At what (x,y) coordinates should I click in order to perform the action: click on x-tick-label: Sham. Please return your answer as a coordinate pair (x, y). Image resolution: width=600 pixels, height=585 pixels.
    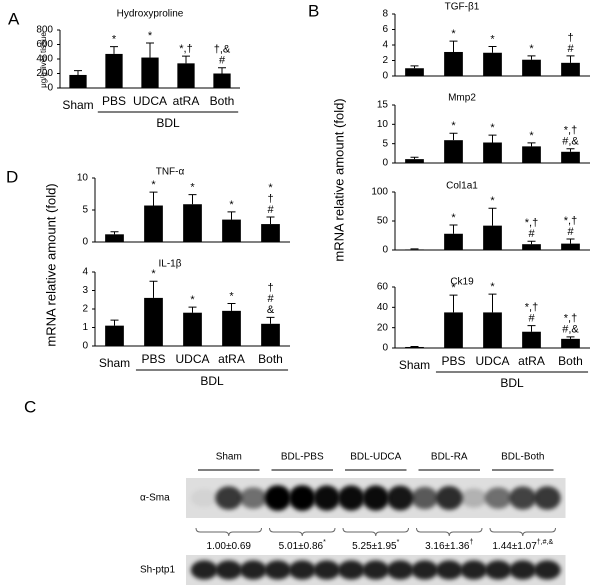
    Looking at the image, I should click on (414, 365).